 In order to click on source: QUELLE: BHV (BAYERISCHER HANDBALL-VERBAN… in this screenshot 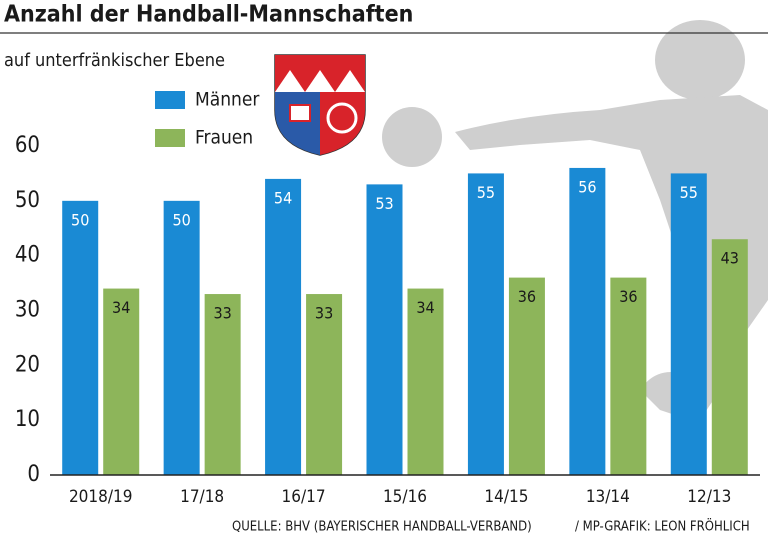, I will do `click(382, 527)`.